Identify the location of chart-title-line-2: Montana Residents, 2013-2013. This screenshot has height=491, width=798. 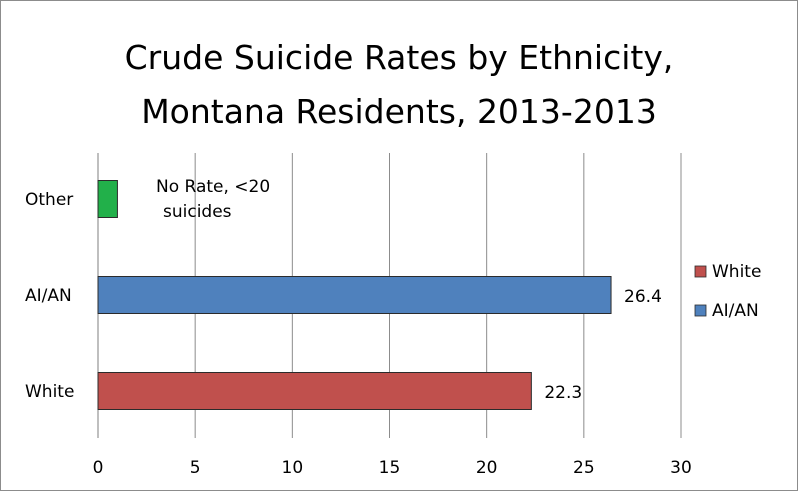
(399, 111).